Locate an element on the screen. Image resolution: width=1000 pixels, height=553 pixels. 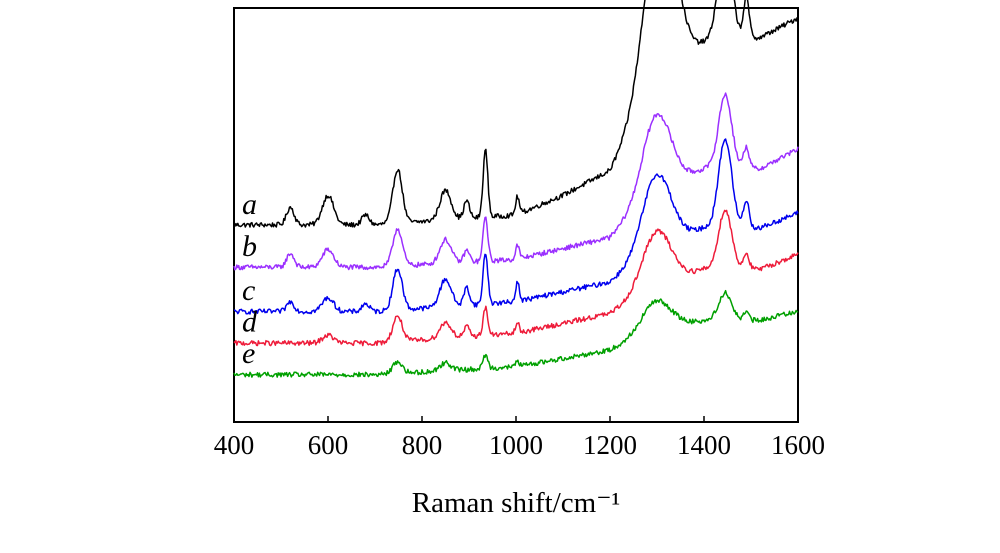
x-tick-label: 1600 is located at coordinates (798, 445).